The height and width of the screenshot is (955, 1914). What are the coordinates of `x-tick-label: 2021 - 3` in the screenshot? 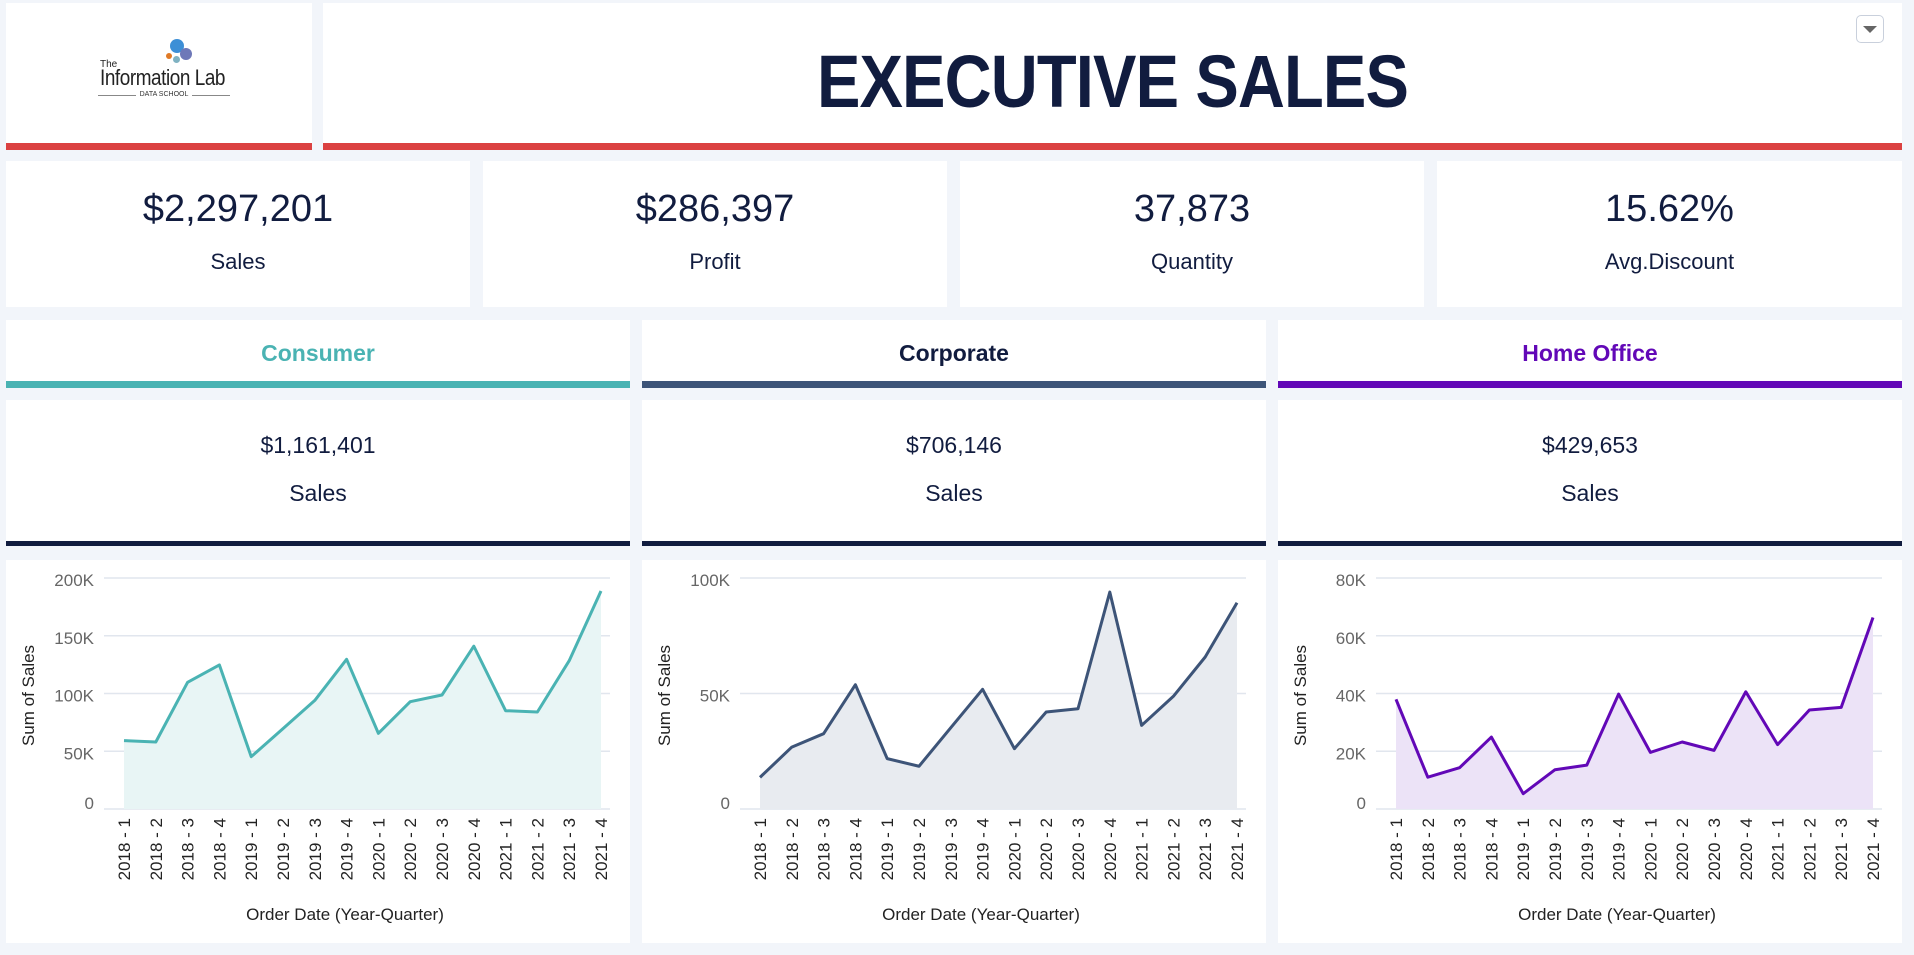 It's located at (1205, 849).